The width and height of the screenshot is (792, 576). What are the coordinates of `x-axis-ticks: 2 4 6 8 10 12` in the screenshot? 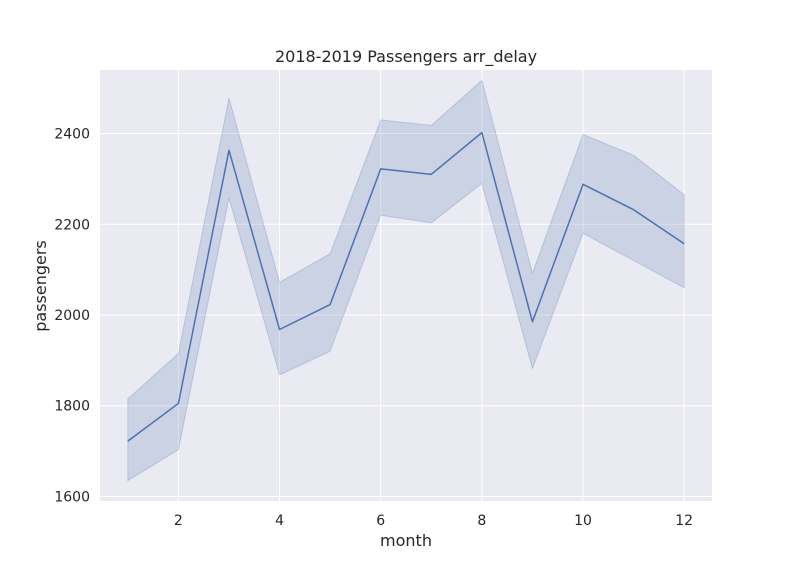 It's located at (433, 521).